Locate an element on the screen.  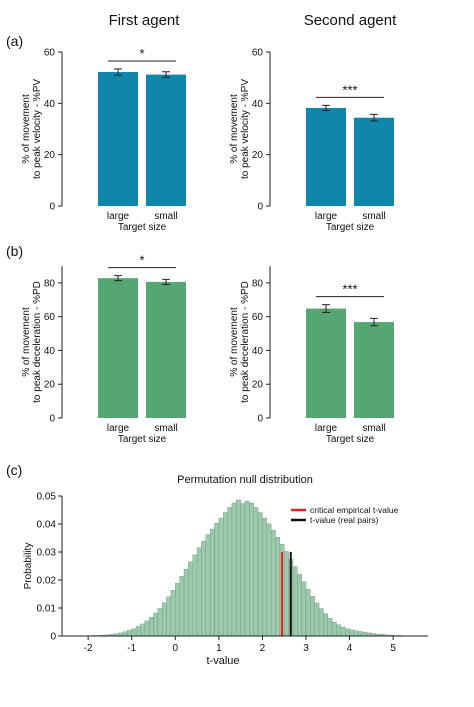
legend-label-0: critical empirical t-value is located at coordinates (354, 510).